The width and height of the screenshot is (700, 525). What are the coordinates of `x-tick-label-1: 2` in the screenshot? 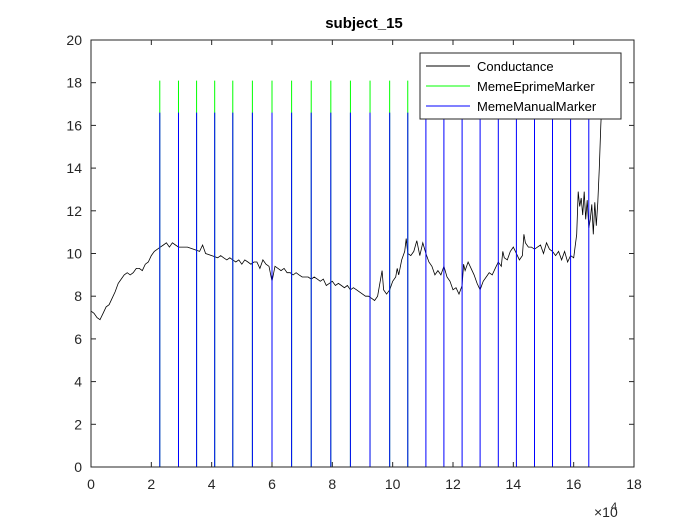 It's located at (151, 484).